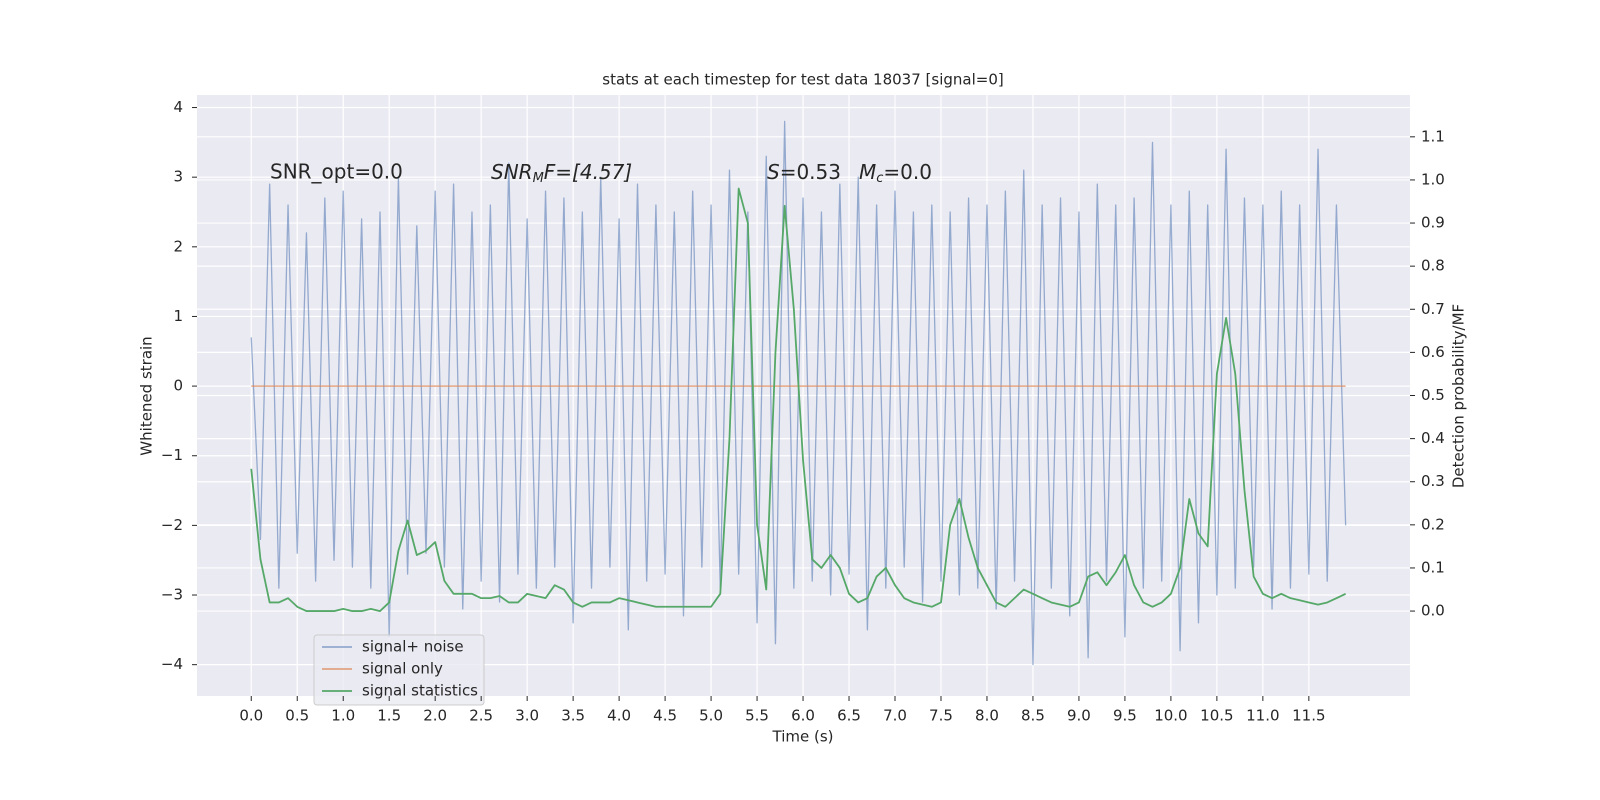 The width and height of the screenshot is (1600, 800). I want to click on y2-tick-label: 0.9, so click(1433, 223).